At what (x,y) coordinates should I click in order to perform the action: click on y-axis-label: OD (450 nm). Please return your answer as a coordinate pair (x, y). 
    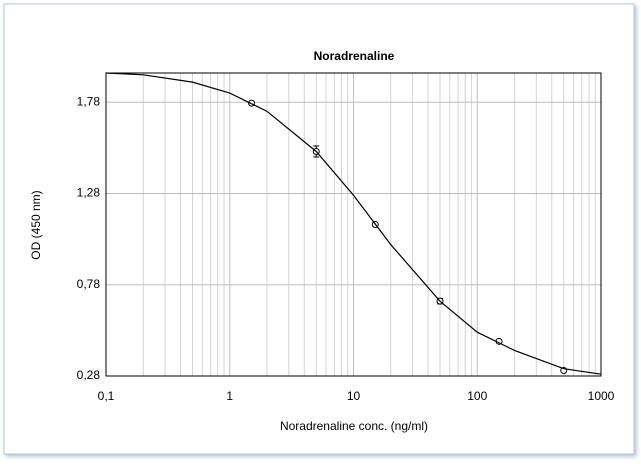
    Looking at the image, I should click on (36, 224).